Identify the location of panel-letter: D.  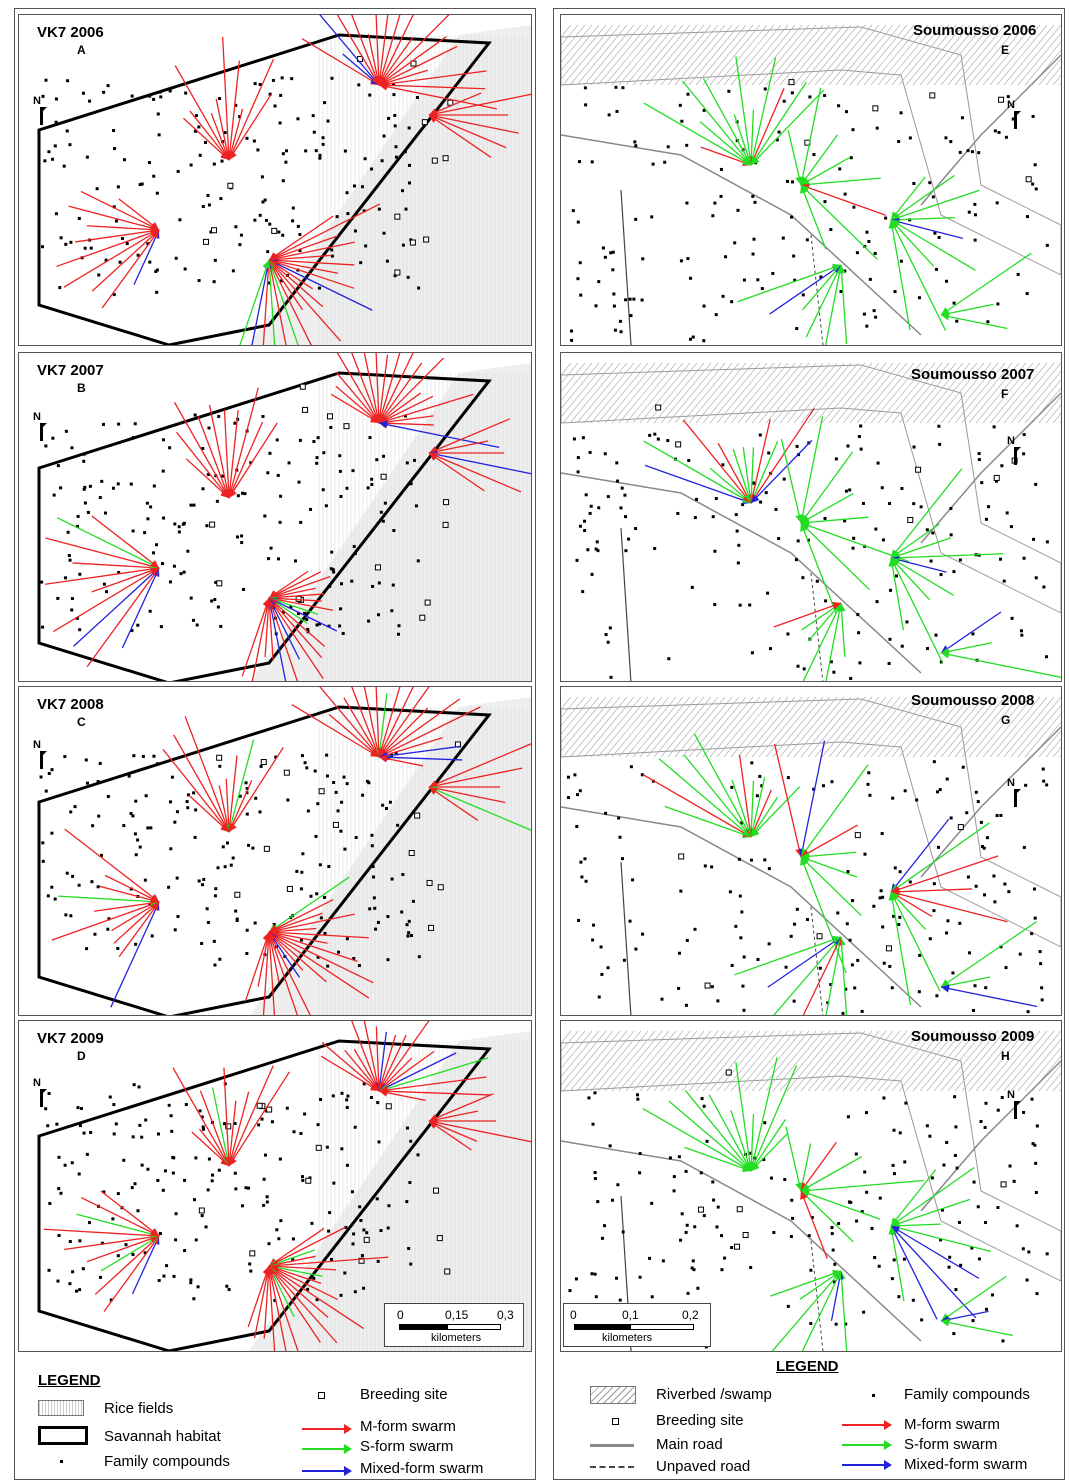
(81, 1056).